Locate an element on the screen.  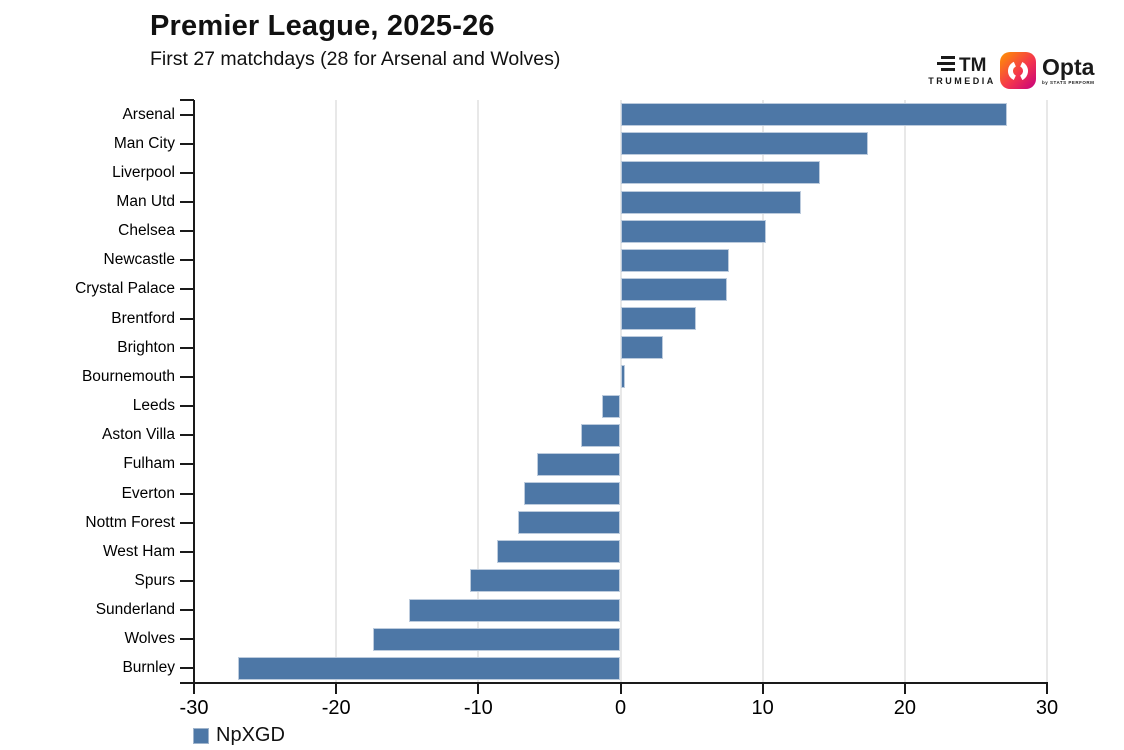
gridline--10 is located at coordinates (478, 391).